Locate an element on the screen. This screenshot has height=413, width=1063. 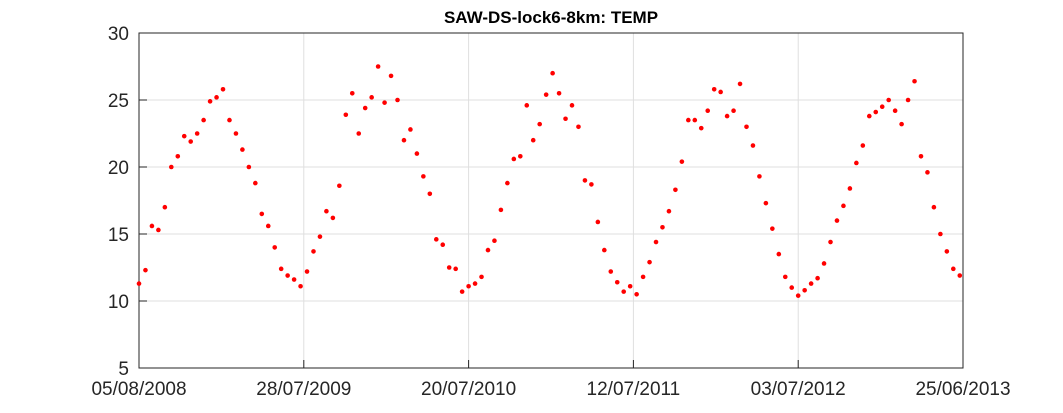
y-tick-label: 15 is located at coordinates (118, 235).